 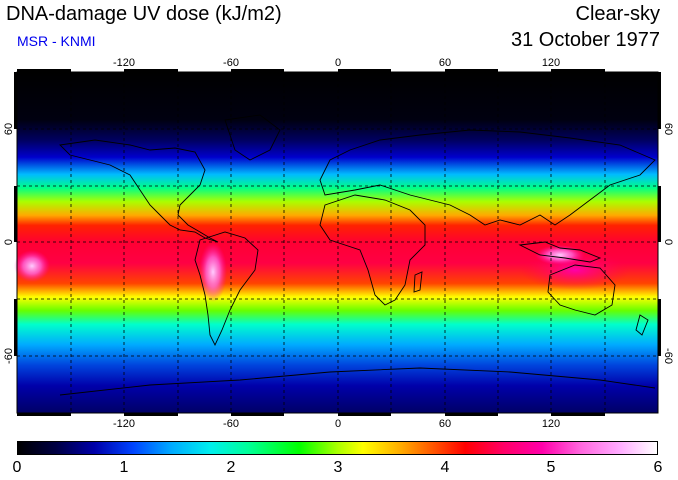 What do you see at coordinates (231, 63) in the screenshot?
I see `lon-label-top-w60: -60` at bounding box center [231, 63].